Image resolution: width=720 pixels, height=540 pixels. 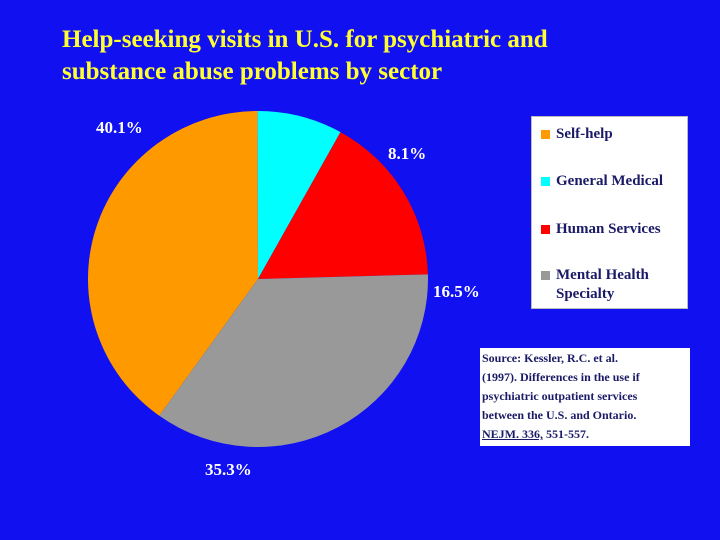 I want to click on legend-swatch-self-help, so click(x=545, y=134).